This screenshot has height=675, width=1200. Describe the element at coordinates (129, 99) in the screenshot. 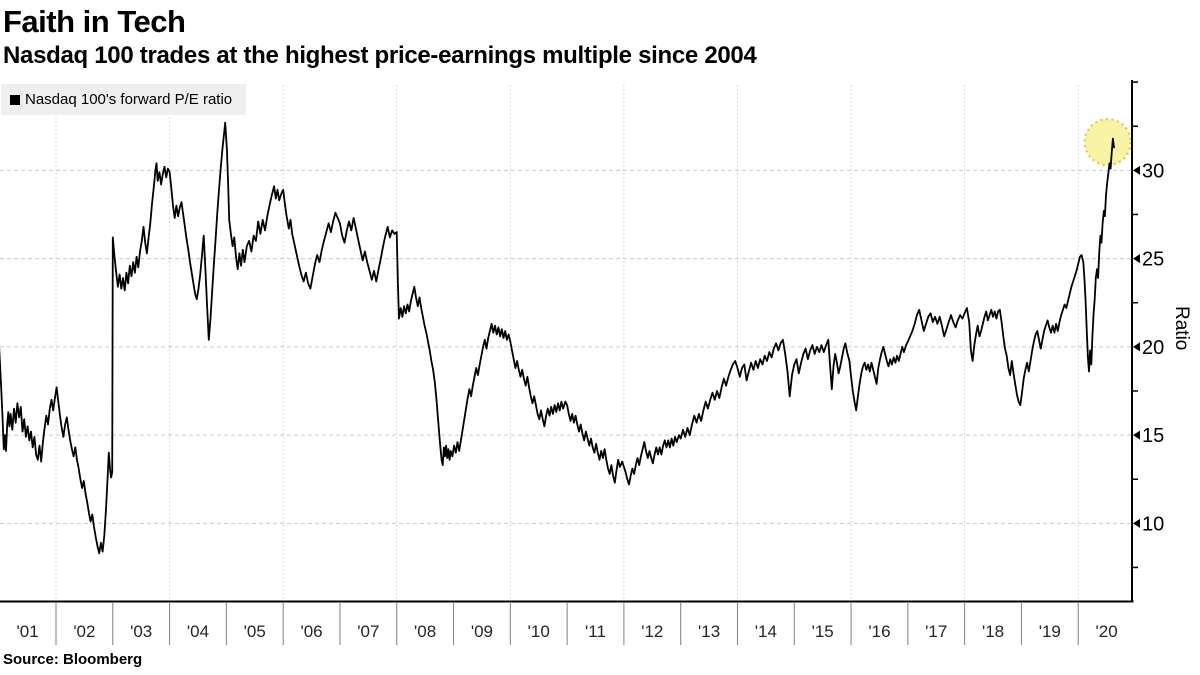

I see `legend-label: Nasdaq 100's forward P/E ratio` at that location.